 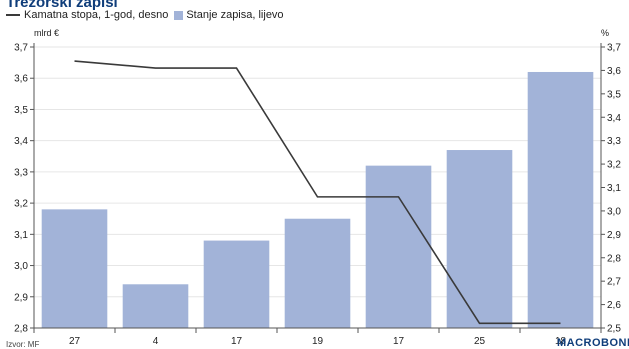 What do you see at coordinates (614, 118) in the screenshot?
I see `right-tick-label: 3,4` at bounding box center [614, 118].